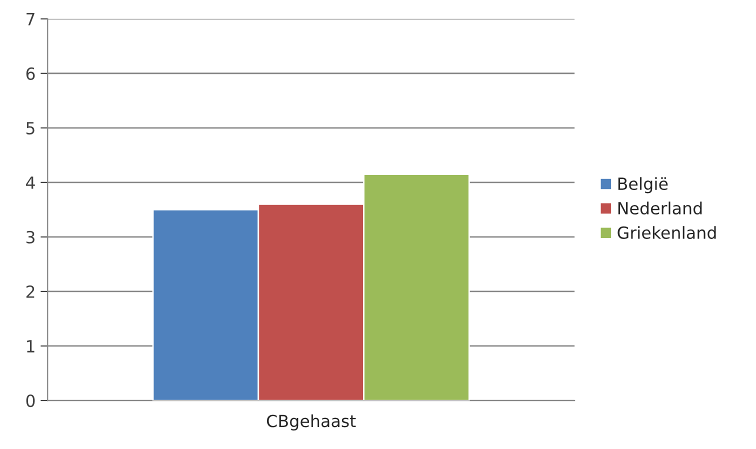 Image resolution: width=756 pixels, height=449 pixels. I want to click on legend-label: Griekenland, so click(667, 232).